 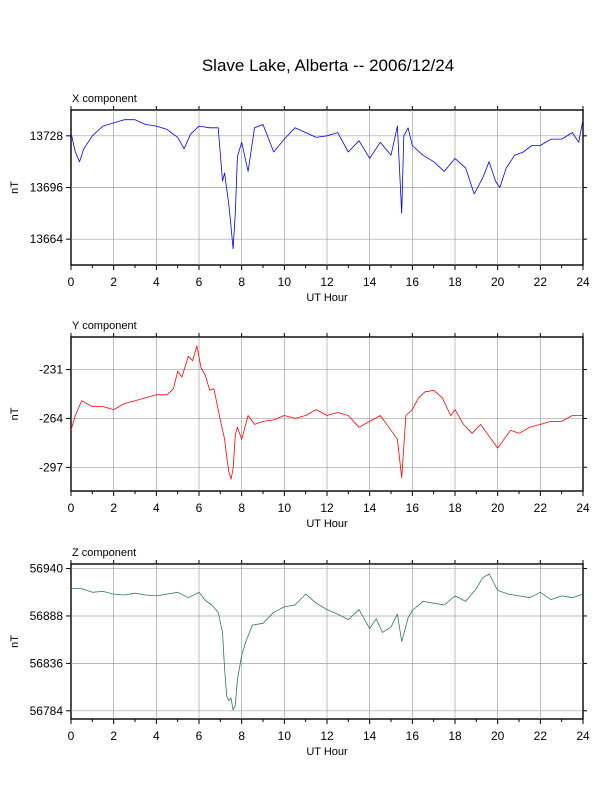 I want to click on panel-title: Z component, so click(x=104, y=553).